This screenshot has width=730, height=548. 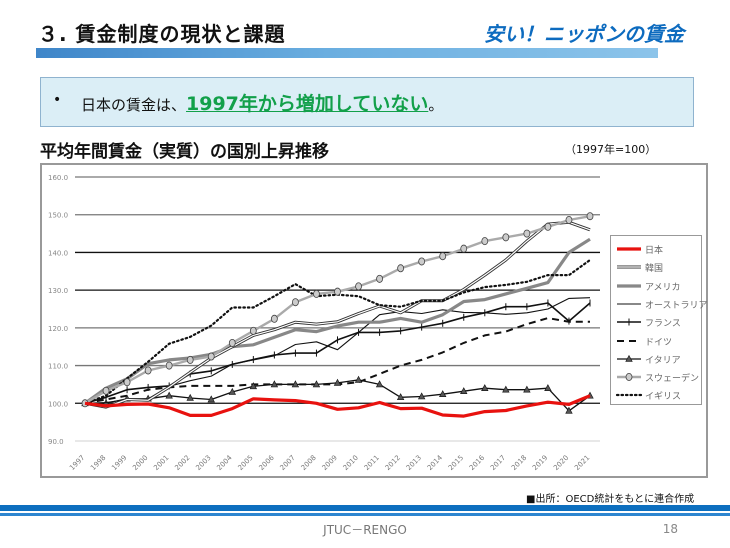 I want to click on x-tick-label: 2012, so click(x=393, y=463).